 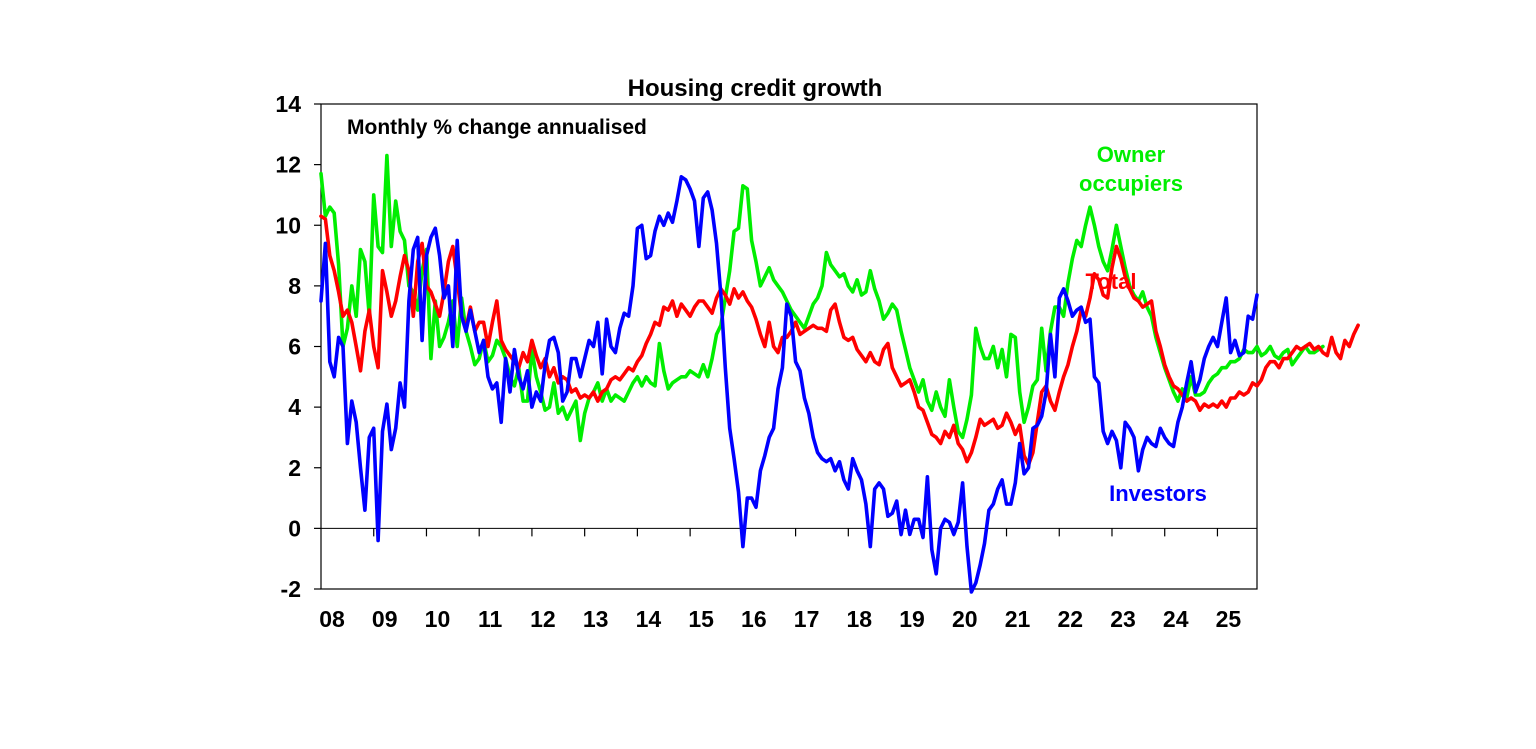 What do you see at coordinates (912, 619) in the screenshot?
I see `x-tick-label: 19` at bounding box center [912, 619].